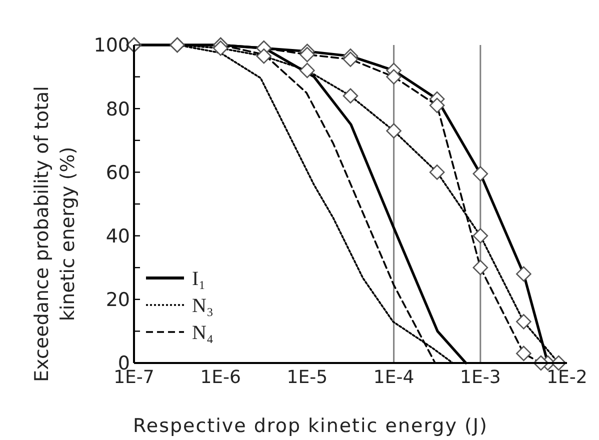 This screenshot has height=440, width=599. What do you see at coordinates (199, 279) in the screenshot?
I see `legend-label: I₁` at bounding box center [199, 279].